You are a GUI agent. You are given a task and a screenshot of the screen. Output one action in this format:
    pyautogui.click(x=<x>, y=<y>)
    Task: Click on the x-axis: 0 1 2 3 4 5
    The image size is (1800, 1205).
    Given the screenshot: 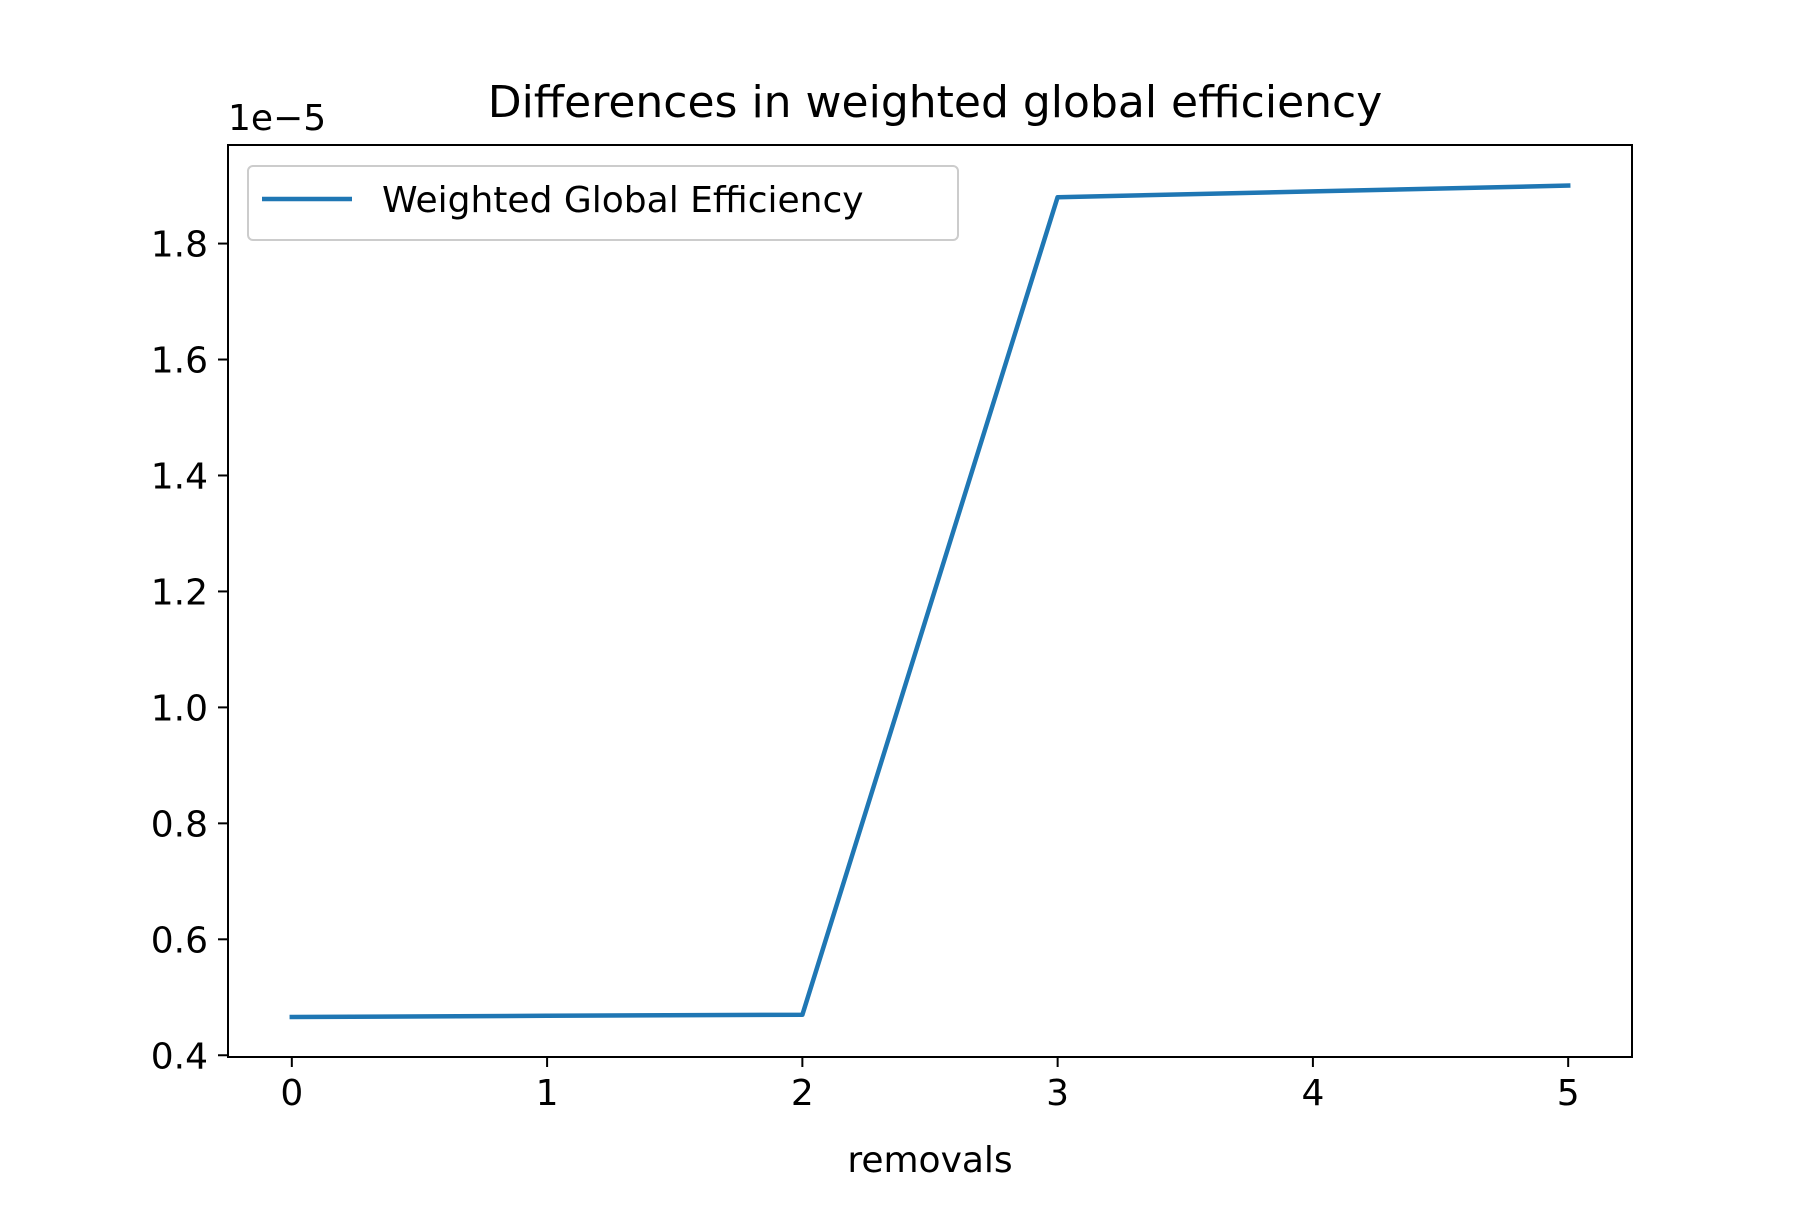 What is the action you would take?
    pyautogui.click(x=930, y=1085)
    